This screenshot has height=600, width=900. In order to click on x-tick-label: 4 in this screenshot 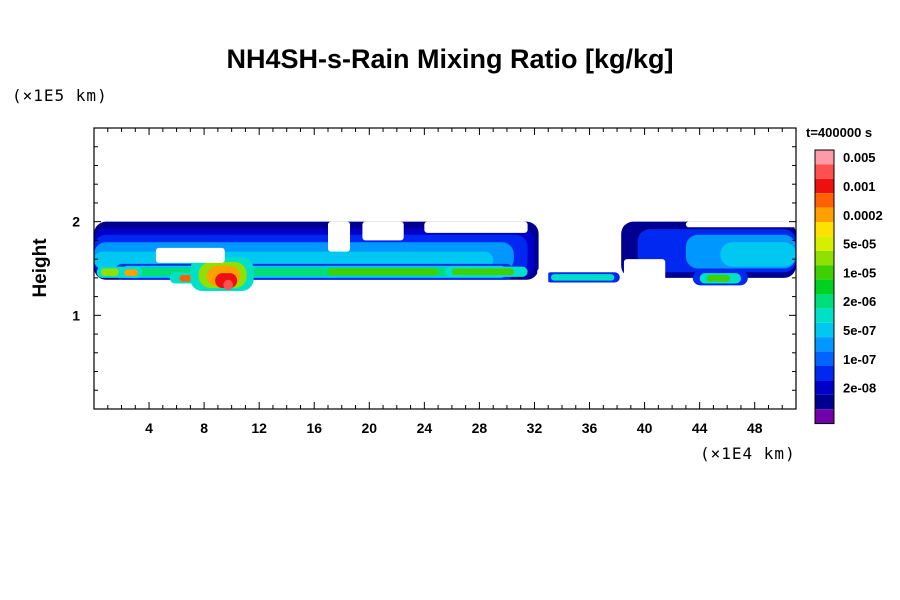, I will do `click(149, 428)`.